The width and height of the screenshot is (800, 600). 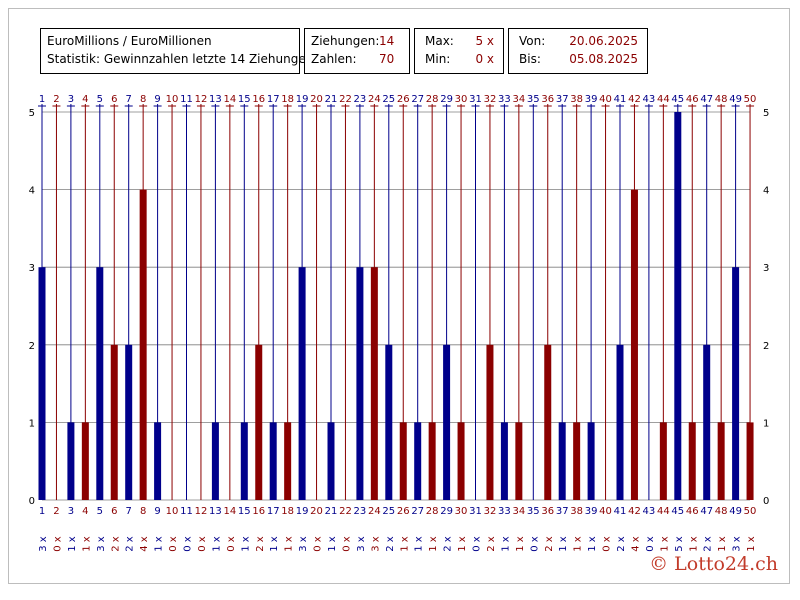 I want to click on top-category-label: 5, so click(x=100, y=99).